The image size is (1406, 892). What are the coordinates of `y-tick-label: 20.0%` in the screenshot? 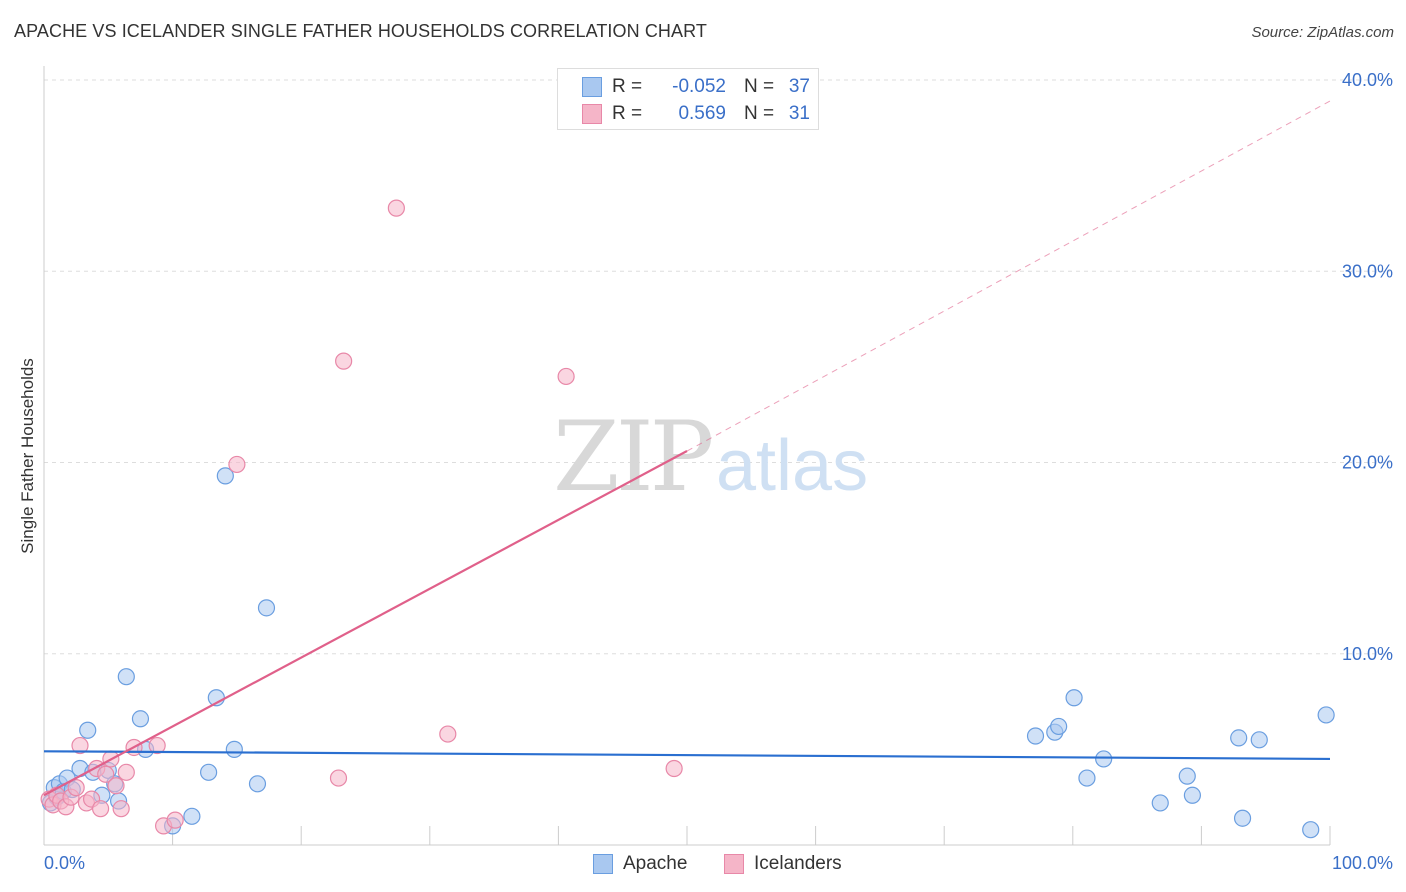 It's located at (1367, 463).